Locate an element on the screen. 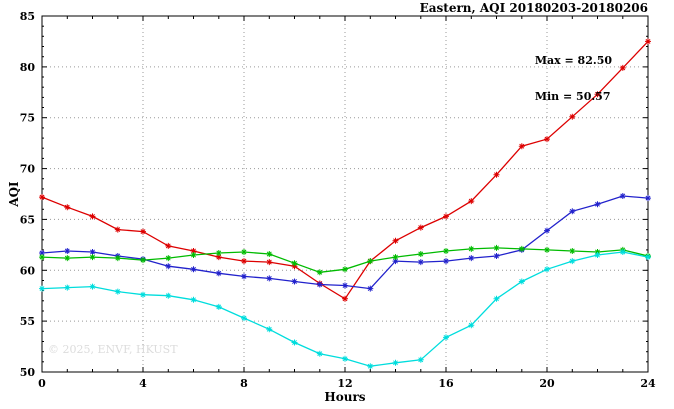 This screenshot has width=674, height=409. x-tick-label: 20 is located at coordinates (547, 383).